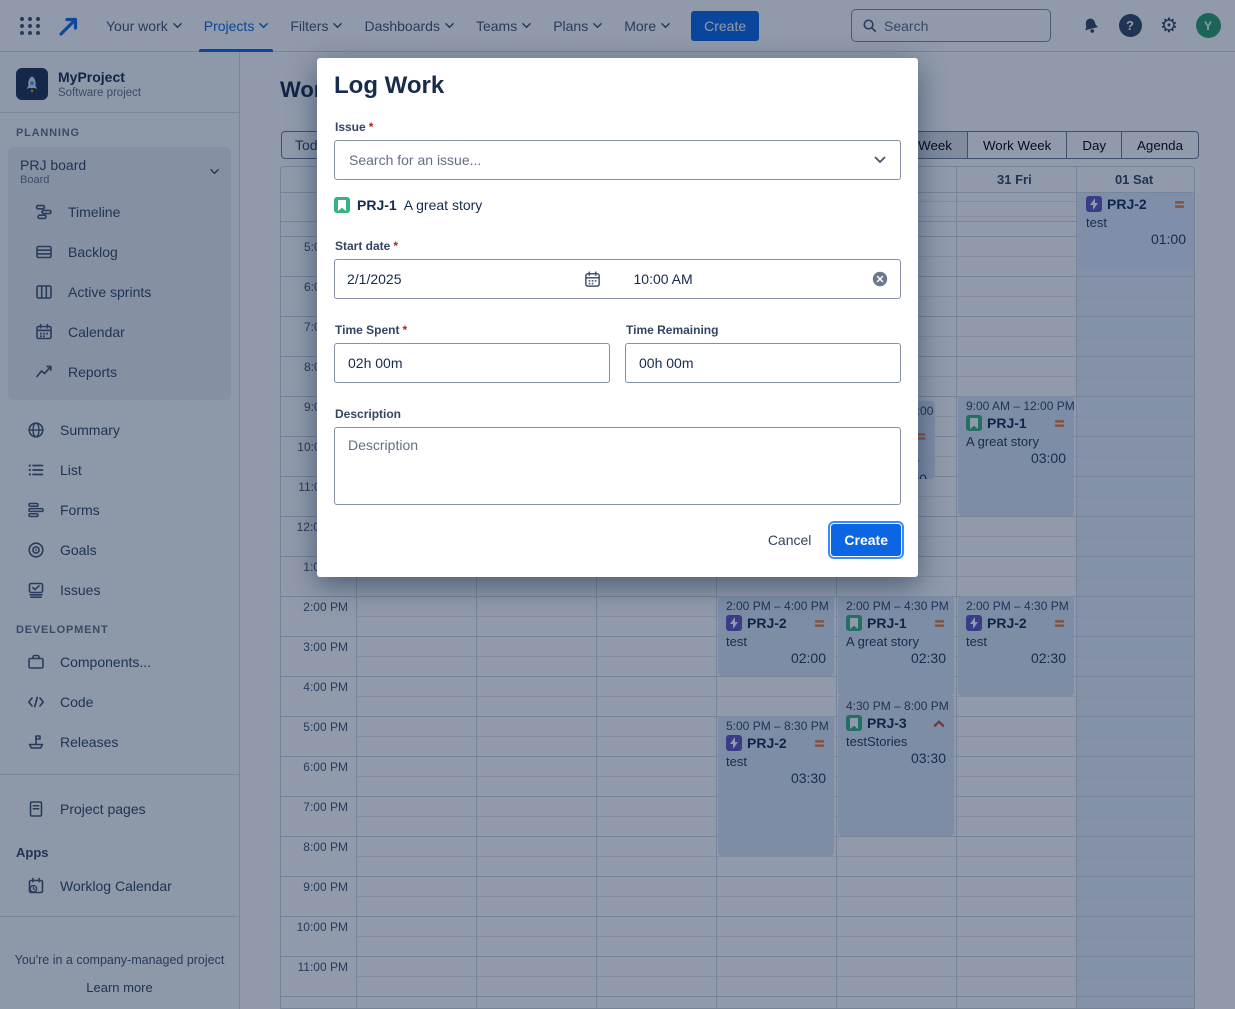 Image resolution: width=1235 pixels, height=1009 pixels. I want to click on sidebar-item-calendar: Calendar, so click(119, 332).